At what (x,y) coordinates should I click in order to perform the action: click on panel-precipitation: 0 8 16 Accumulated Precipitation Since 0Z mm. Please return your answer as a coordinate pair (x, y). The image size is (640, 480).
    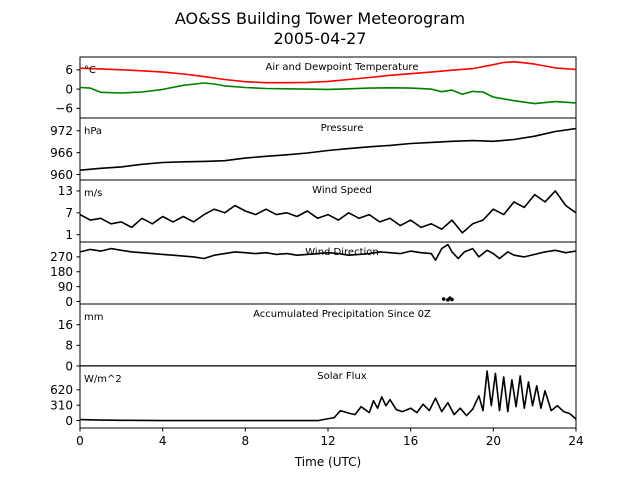
    Looking at the image, I should click on (317, 338).